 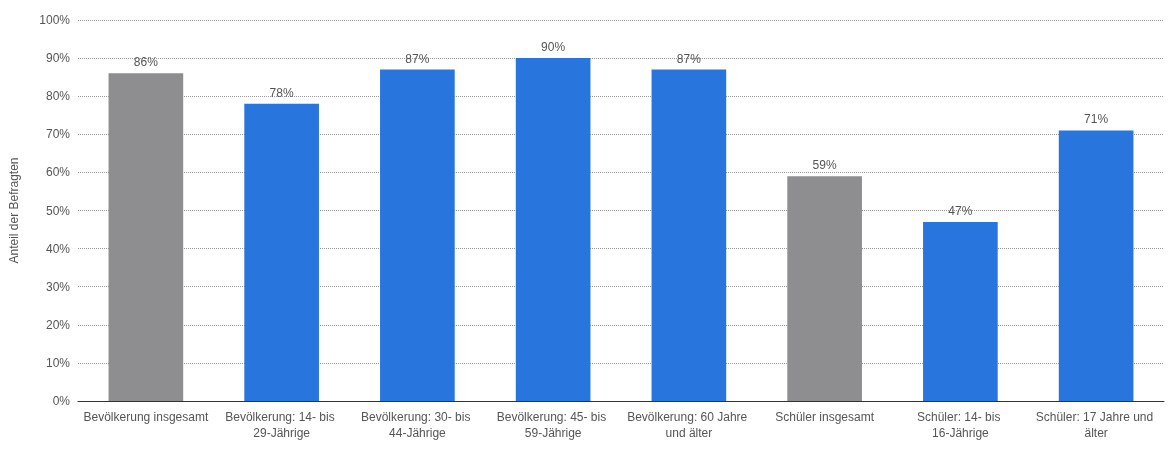 What do you see at coordinates (58, 324) in the screenshot?
I see `y-tick-label: 20%` at bounding box center [58, 324].